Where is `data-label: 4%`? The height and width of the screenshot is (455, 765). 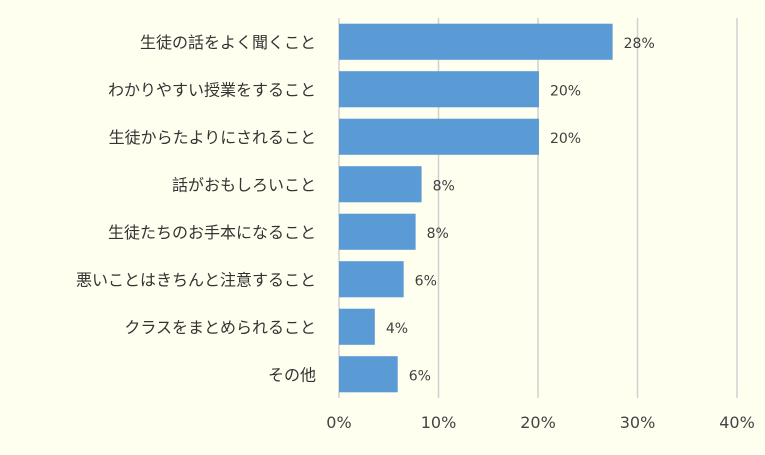 data-label: 4% is located at coordinates (397, 329).